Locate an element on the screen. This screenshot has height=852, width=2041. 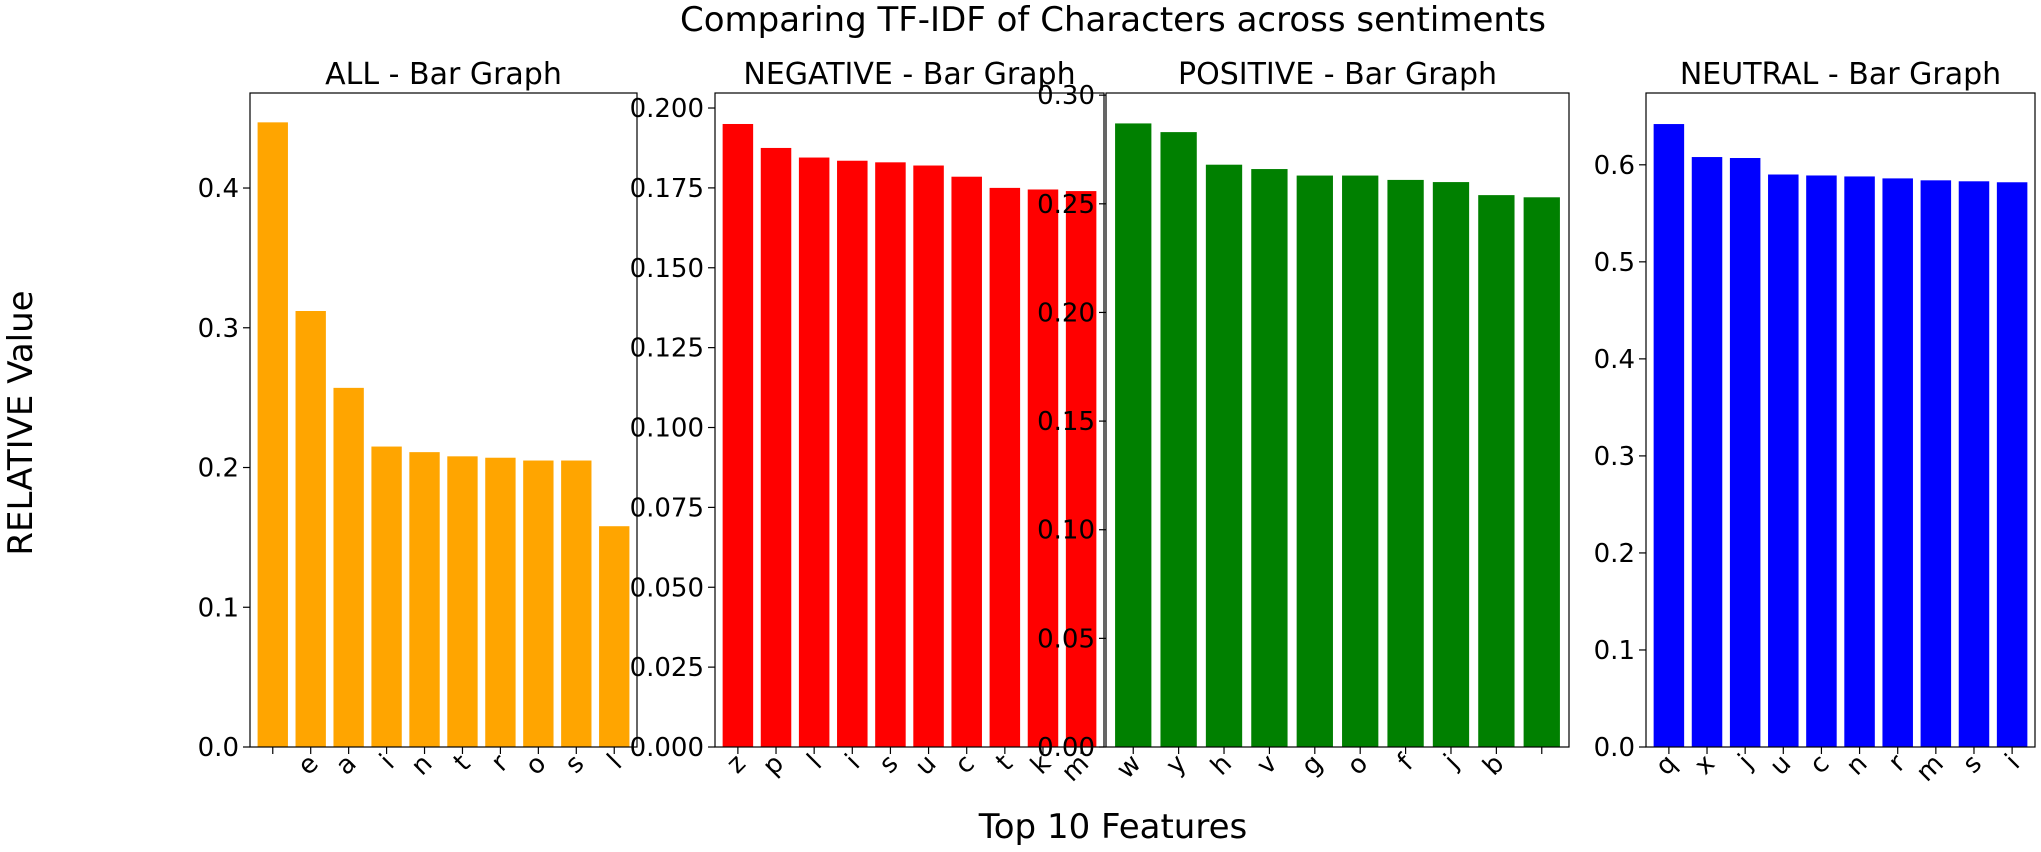
y-tick-label: 0.15 is located at coordinates (1066, 422).